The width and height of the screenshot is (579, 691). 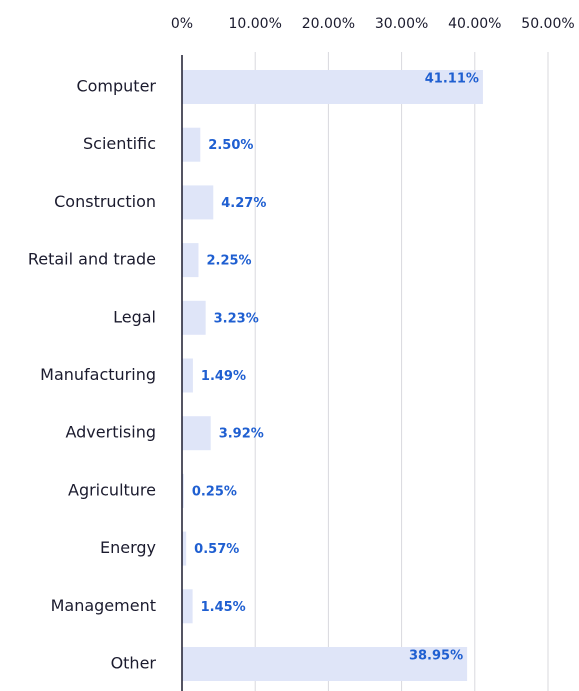 I want to click on value-label: 41.11%, so click(x=452, y=79).